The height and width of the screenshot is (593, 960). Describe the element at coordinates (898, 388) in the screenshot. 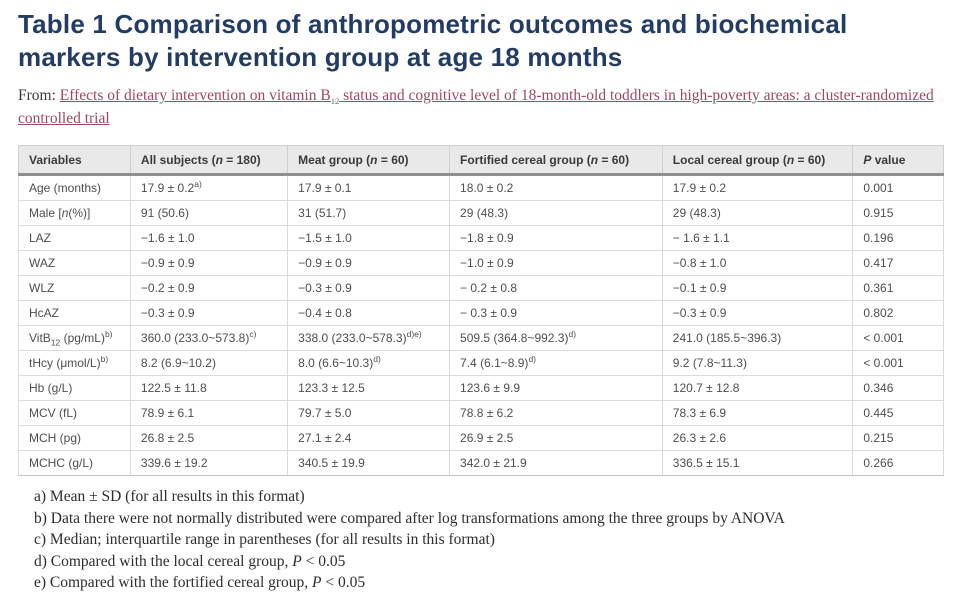

I see `table-cell: 0.346` at that location.